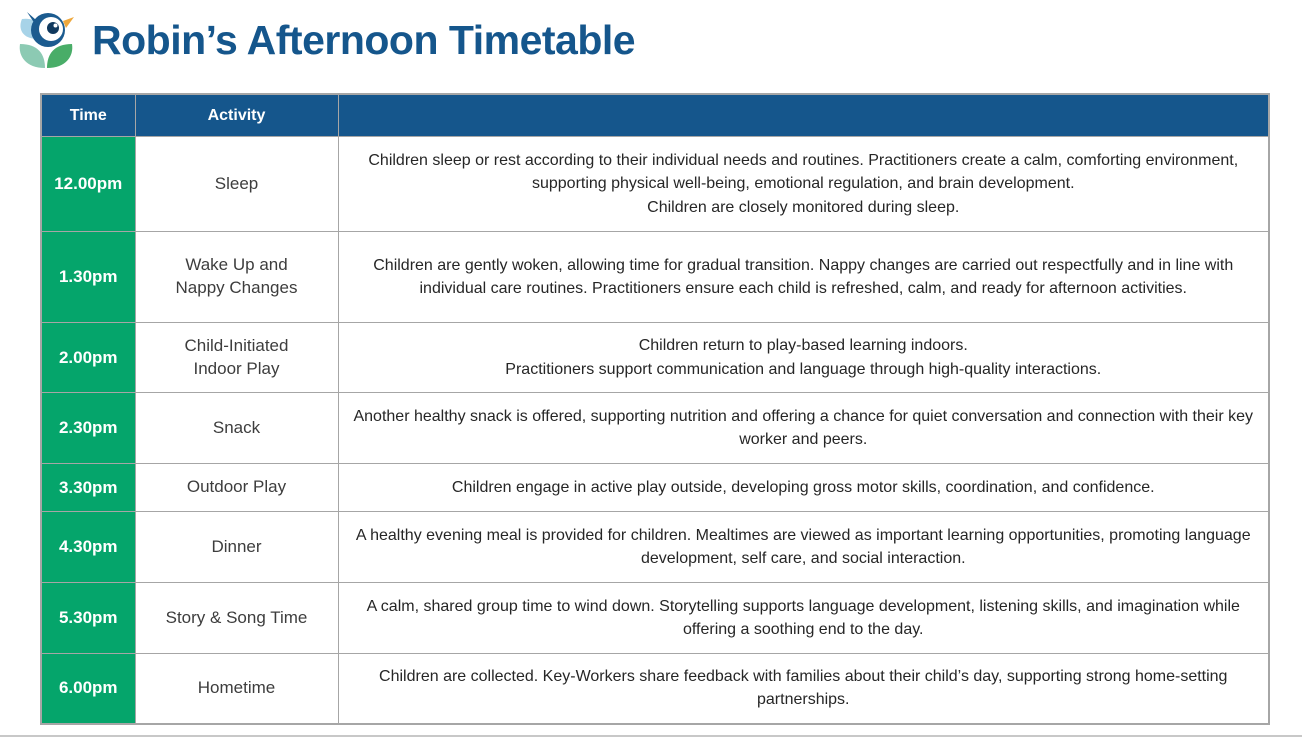 Image resolution: width=1302 pixels, height=740 pixels. Describe the element at coordinates (88, 184) in the screenshot. I see `time-cell: 12.00pm` at that location.